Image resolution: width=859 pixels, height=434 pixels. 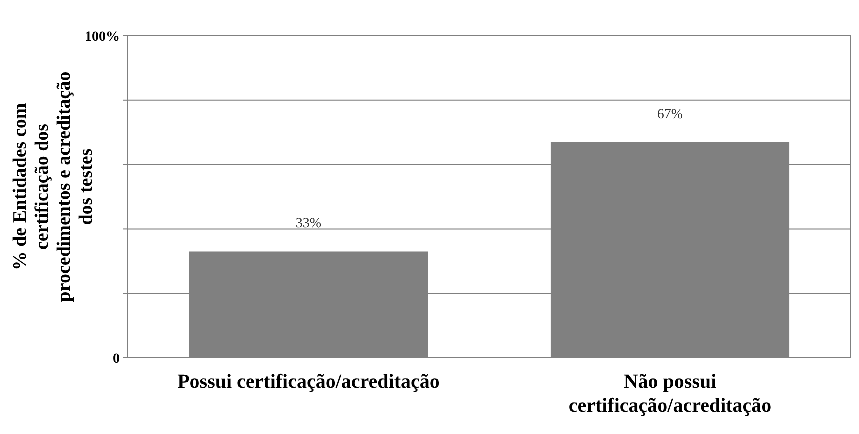 I want to click on x-tick-label: Possui certificação/acreditação, so click(x=309, y=382).